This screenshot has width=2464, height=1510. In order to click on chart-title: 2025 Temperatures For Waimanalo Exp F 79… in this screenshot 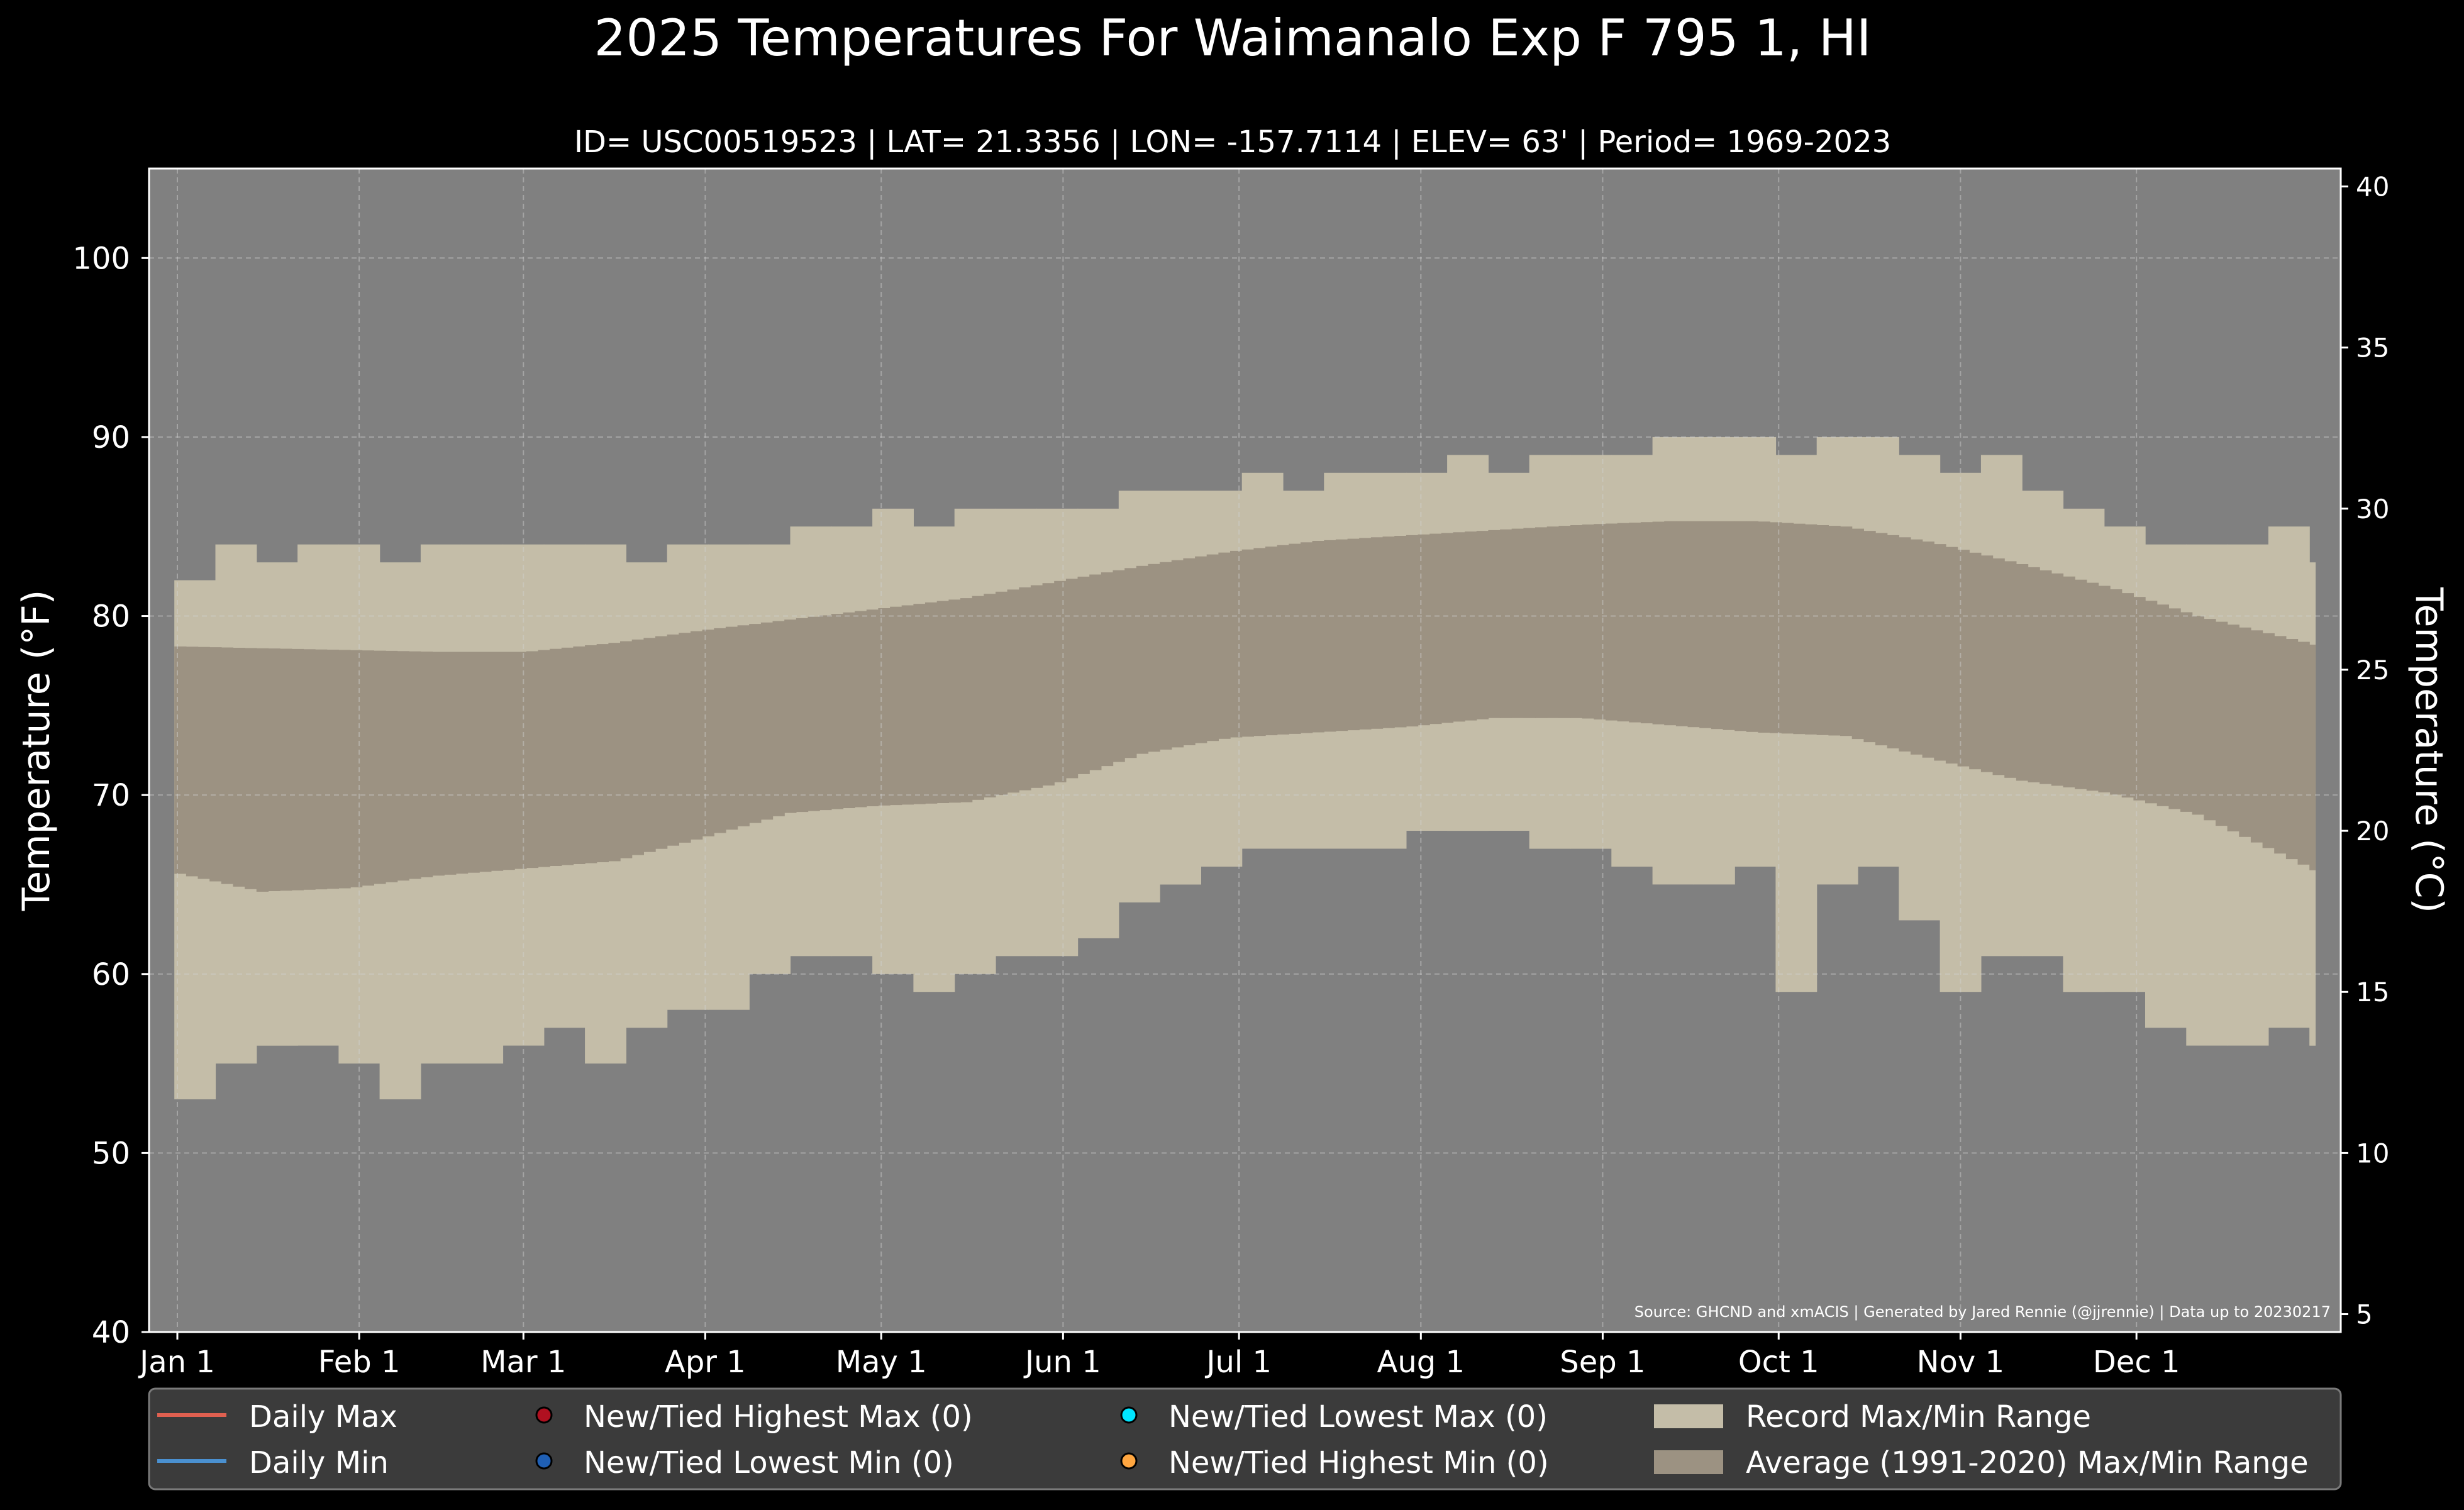, I will do `click(1232, 38)`.